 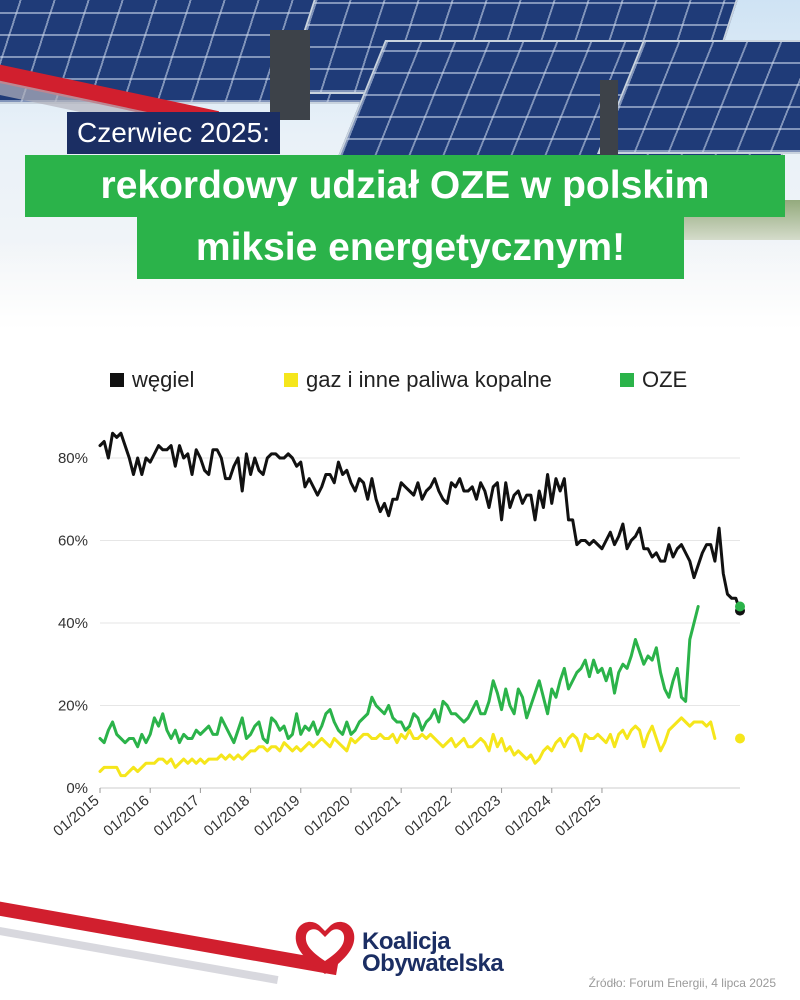 I want to click on y-tick-label: 60%, so click(x=73, y=541).